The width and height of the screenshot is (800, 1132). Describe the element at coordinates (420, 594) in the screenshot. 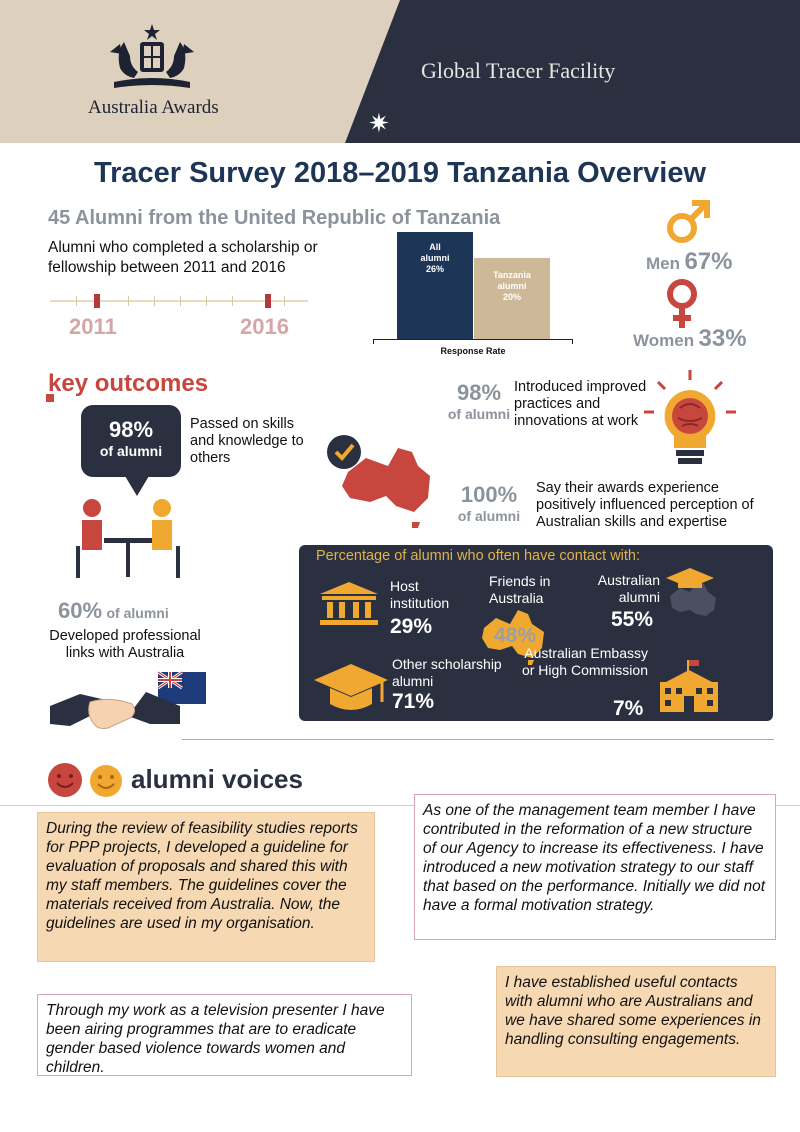

I see `host-label: Host institution` at that location.